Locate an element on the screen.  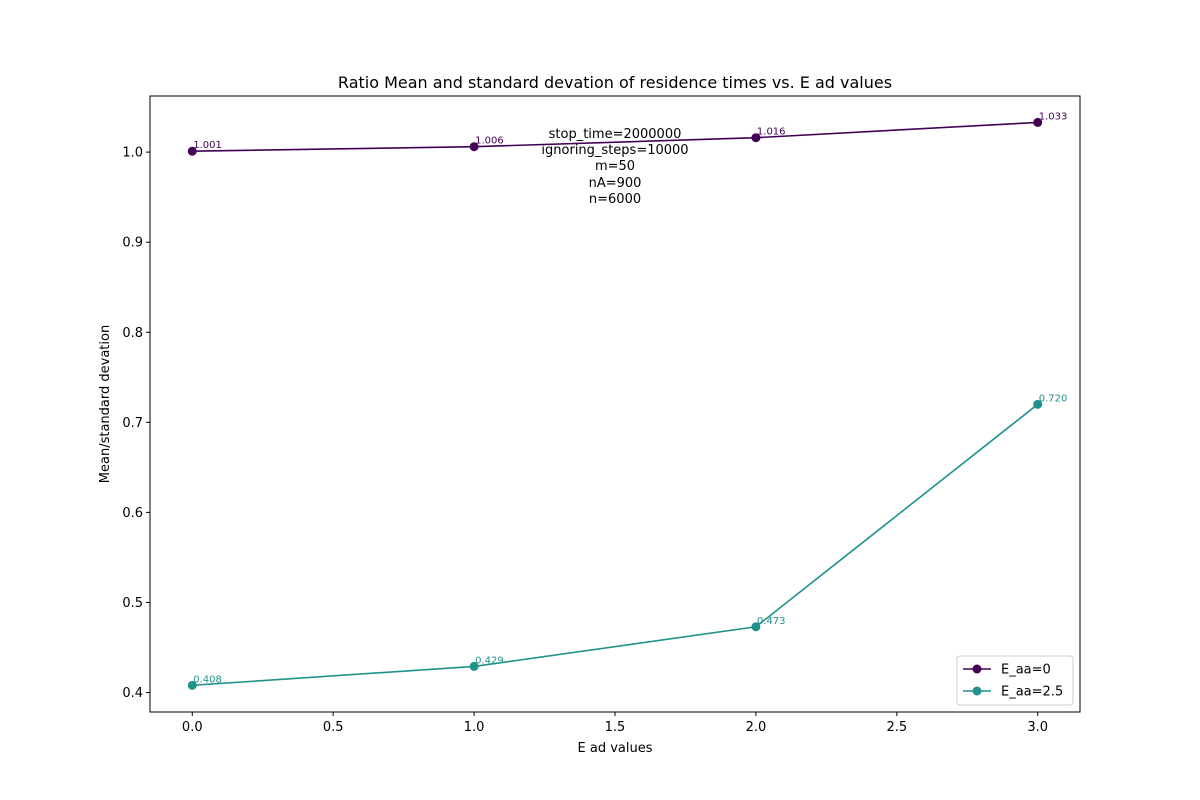
x-tick-label: 1.0 is located at coordinates (474, 727).